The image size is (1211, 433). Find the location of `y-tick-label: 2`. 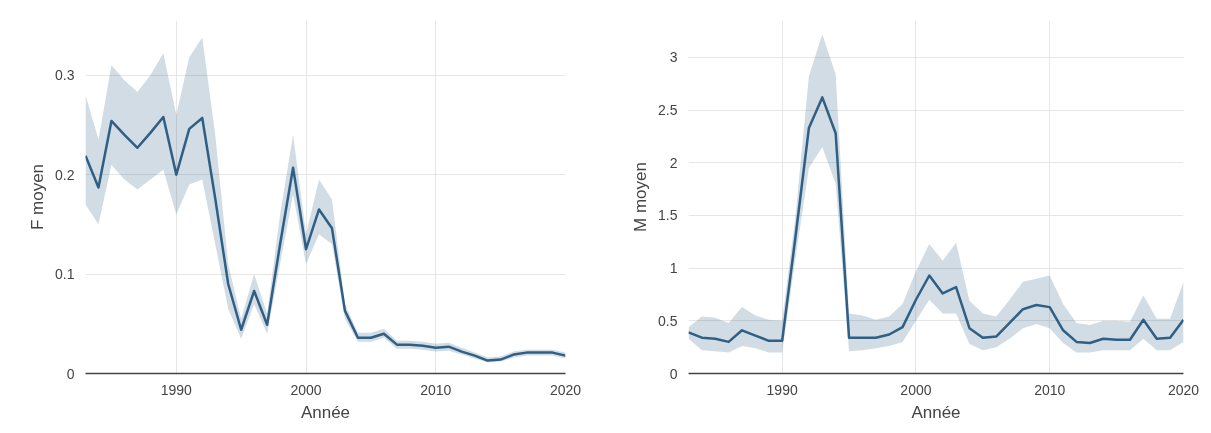

y-tick-label: 2 is located at coordinates (673, 162).